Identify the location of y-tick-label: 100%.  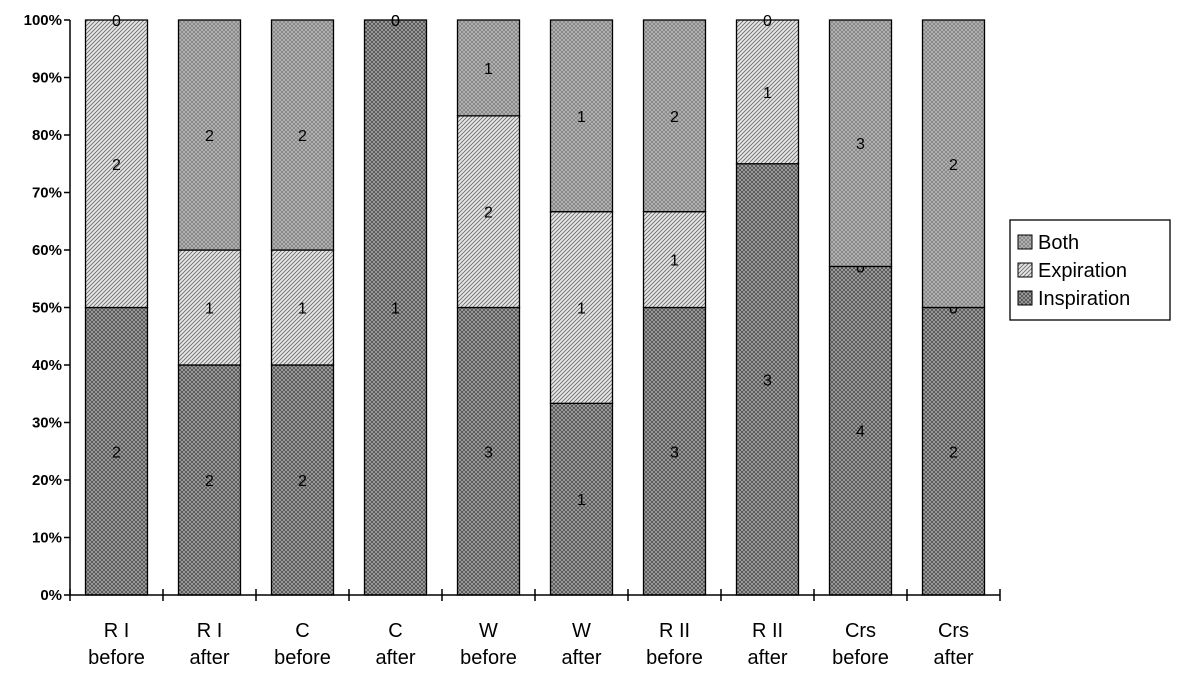
(43, 20).